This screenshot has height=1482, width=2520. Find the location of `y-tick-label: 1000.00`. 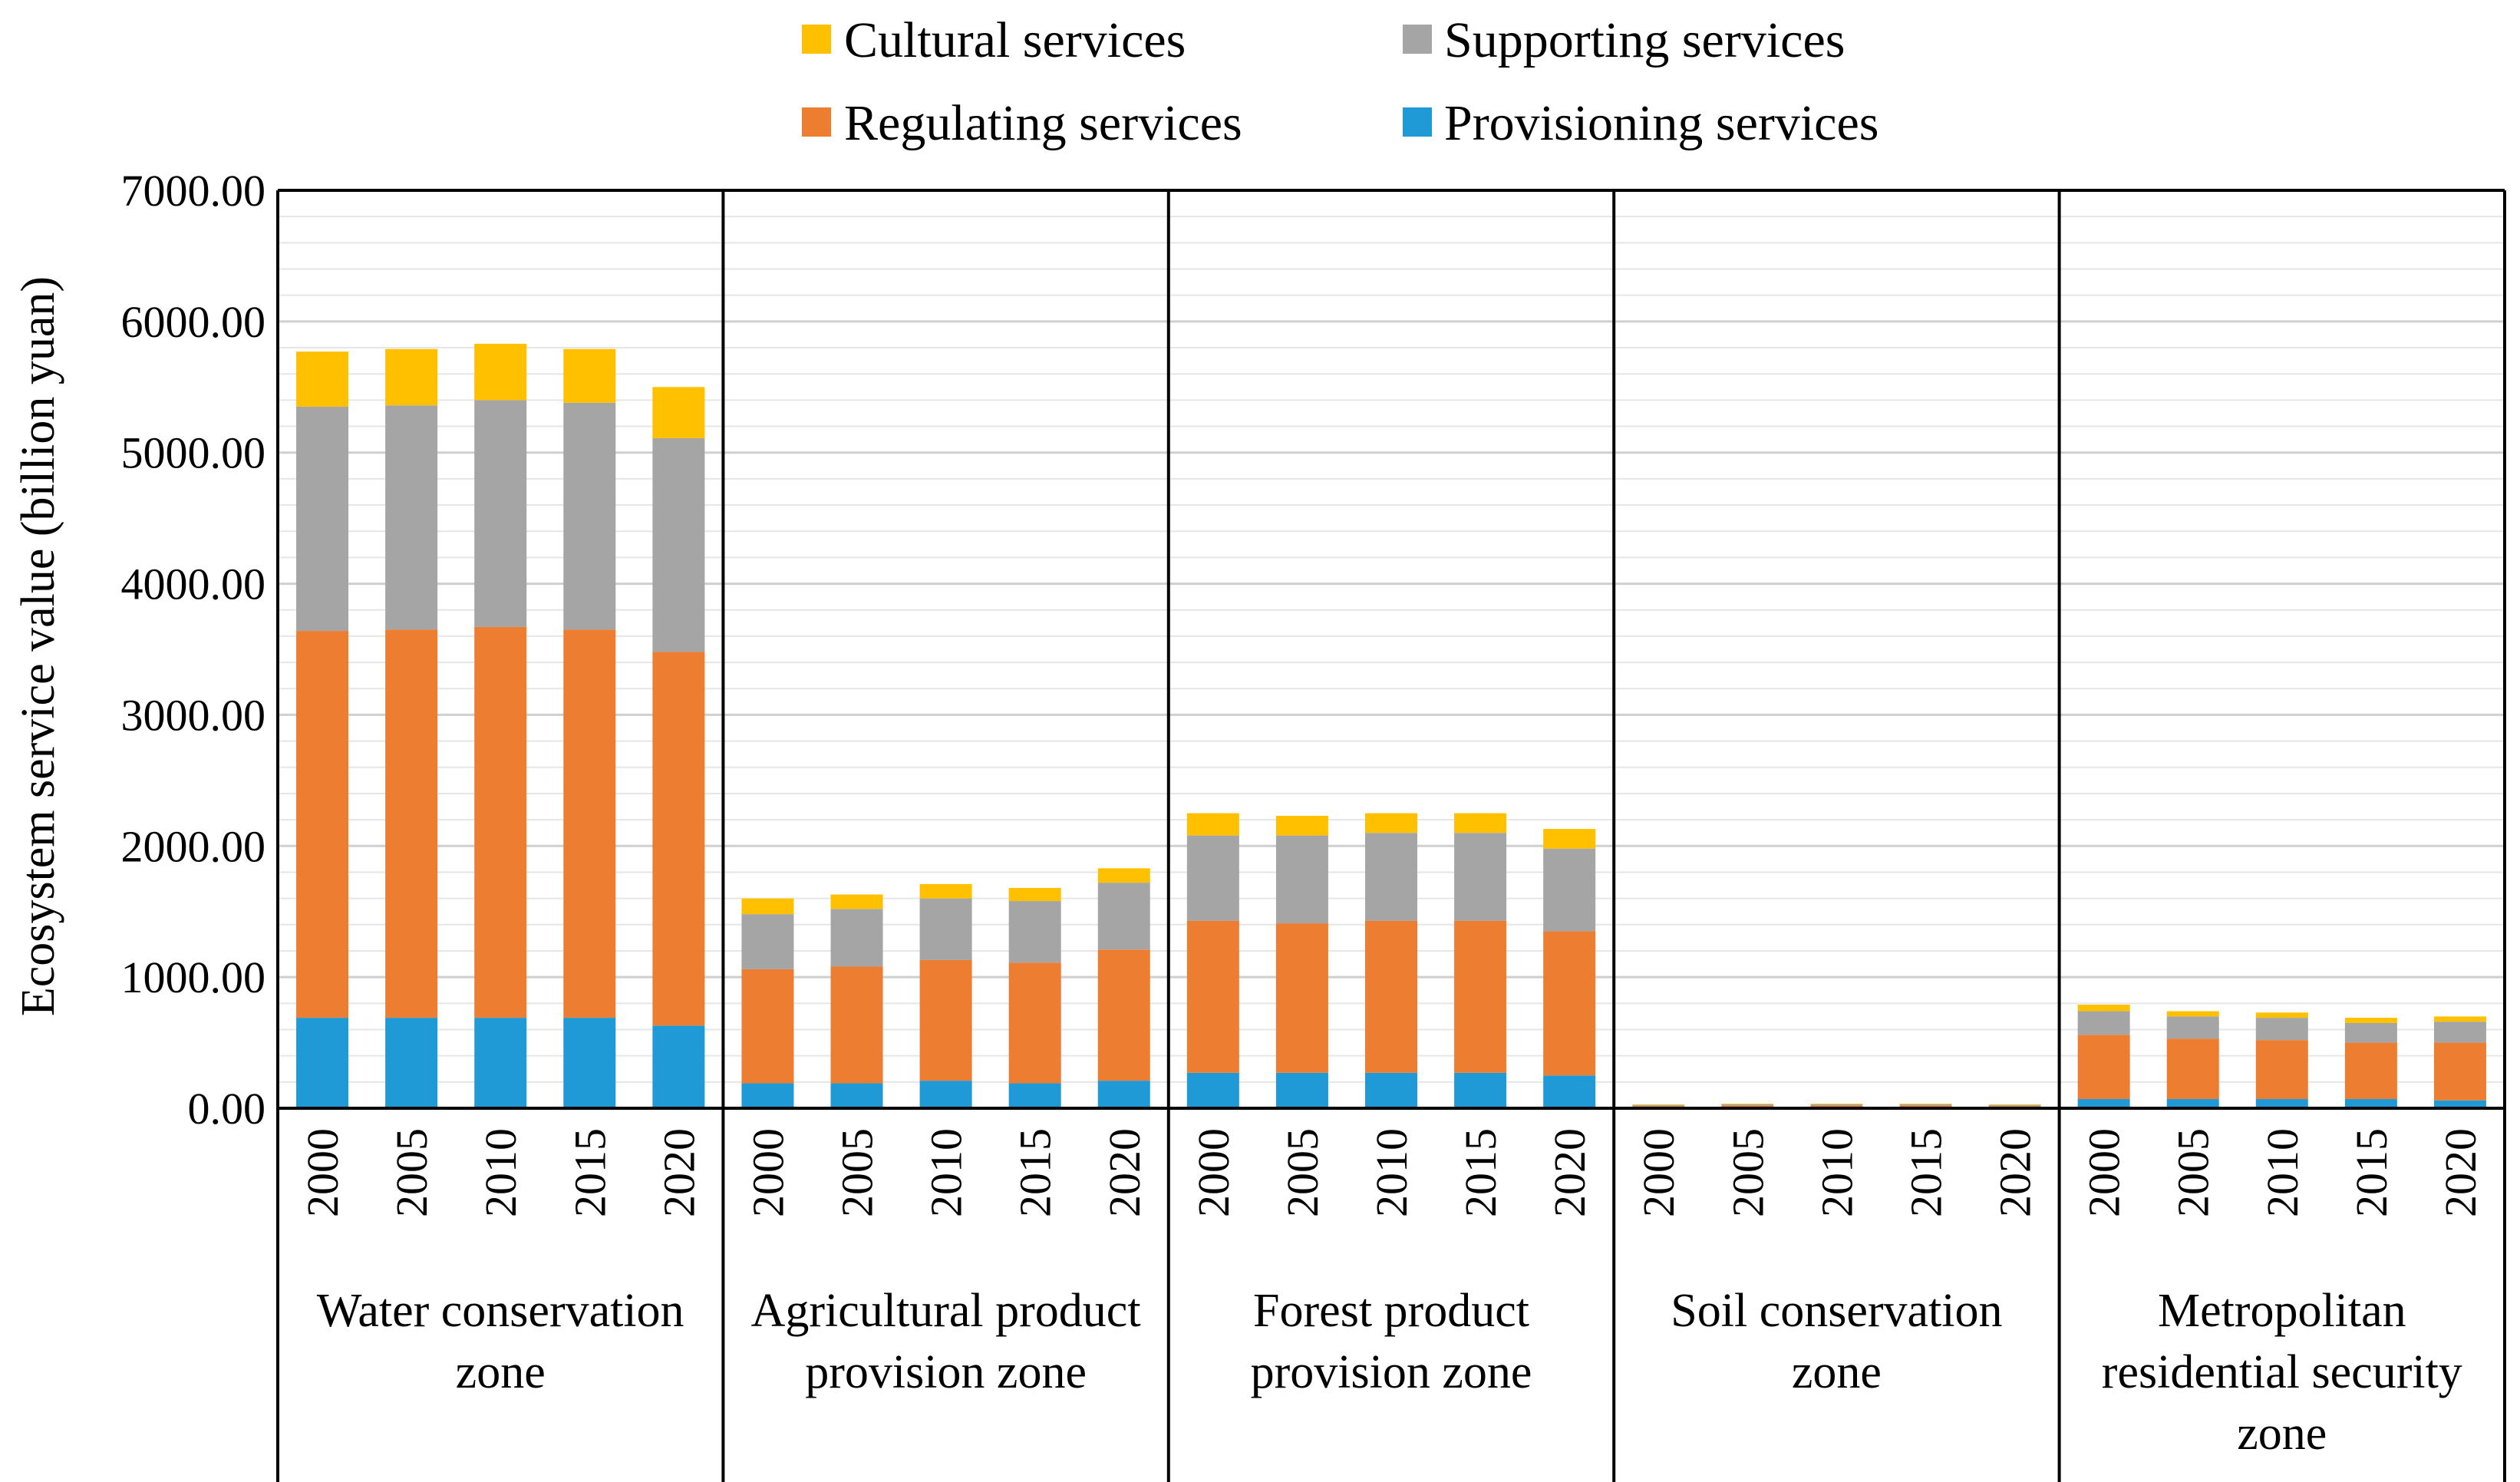

y-tick-label: 1000.00 is located at coordinates (193, 977).